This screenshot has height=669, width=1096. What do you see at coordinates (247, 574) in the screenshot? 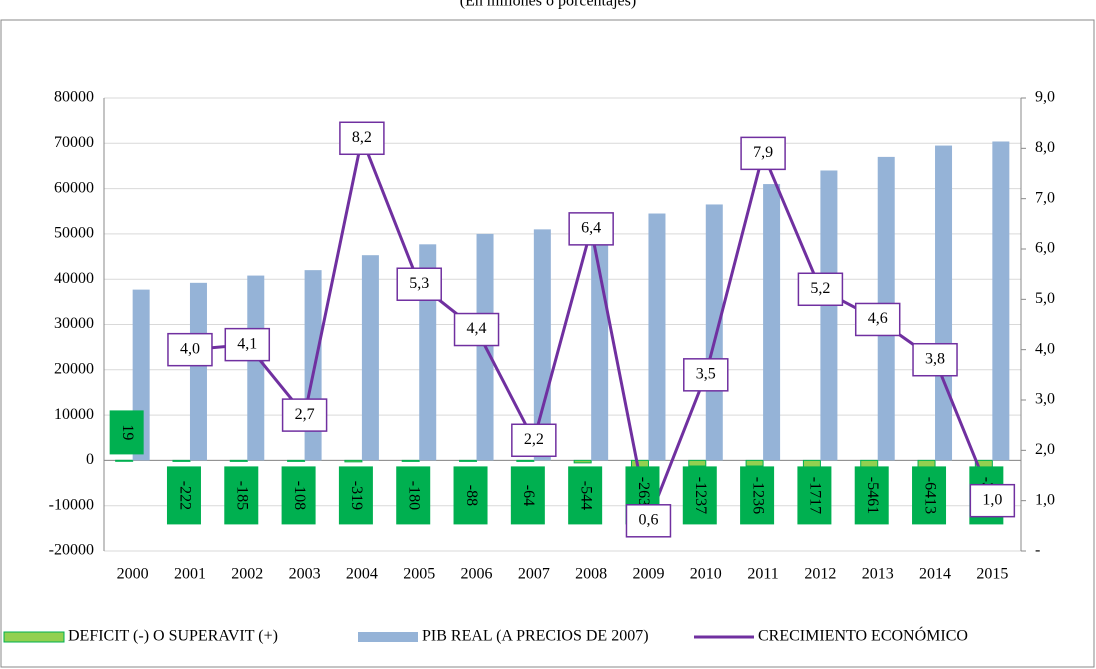
I see `x-tick-label: 2002` at bounding box center [247, 574].